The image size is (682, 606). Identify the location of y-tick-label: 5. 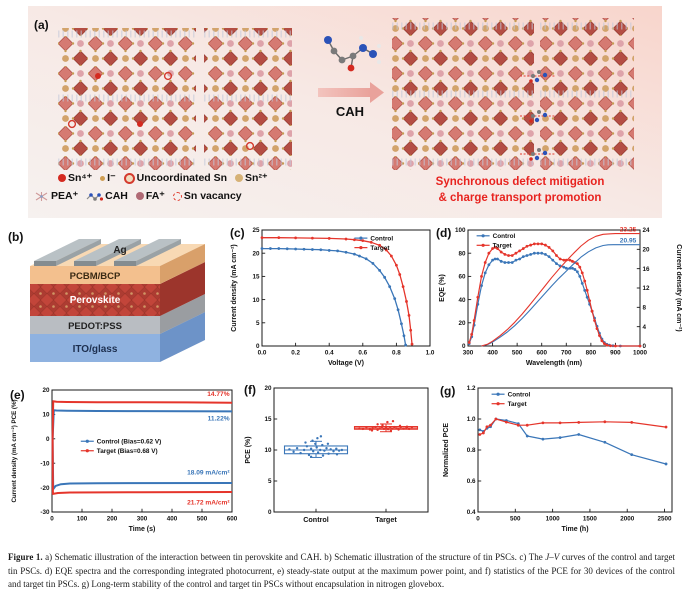
(270, 481).